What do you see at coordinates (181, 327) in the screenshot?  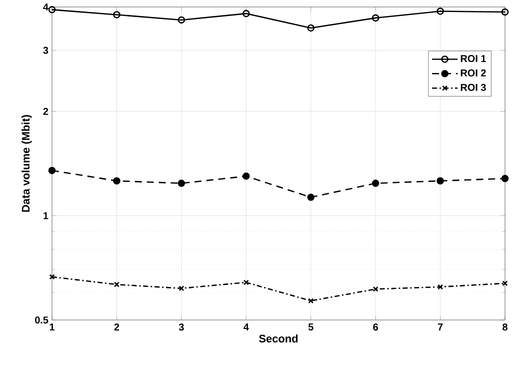 I see `x-tick-label: 3` at bounding box center [181, 327].